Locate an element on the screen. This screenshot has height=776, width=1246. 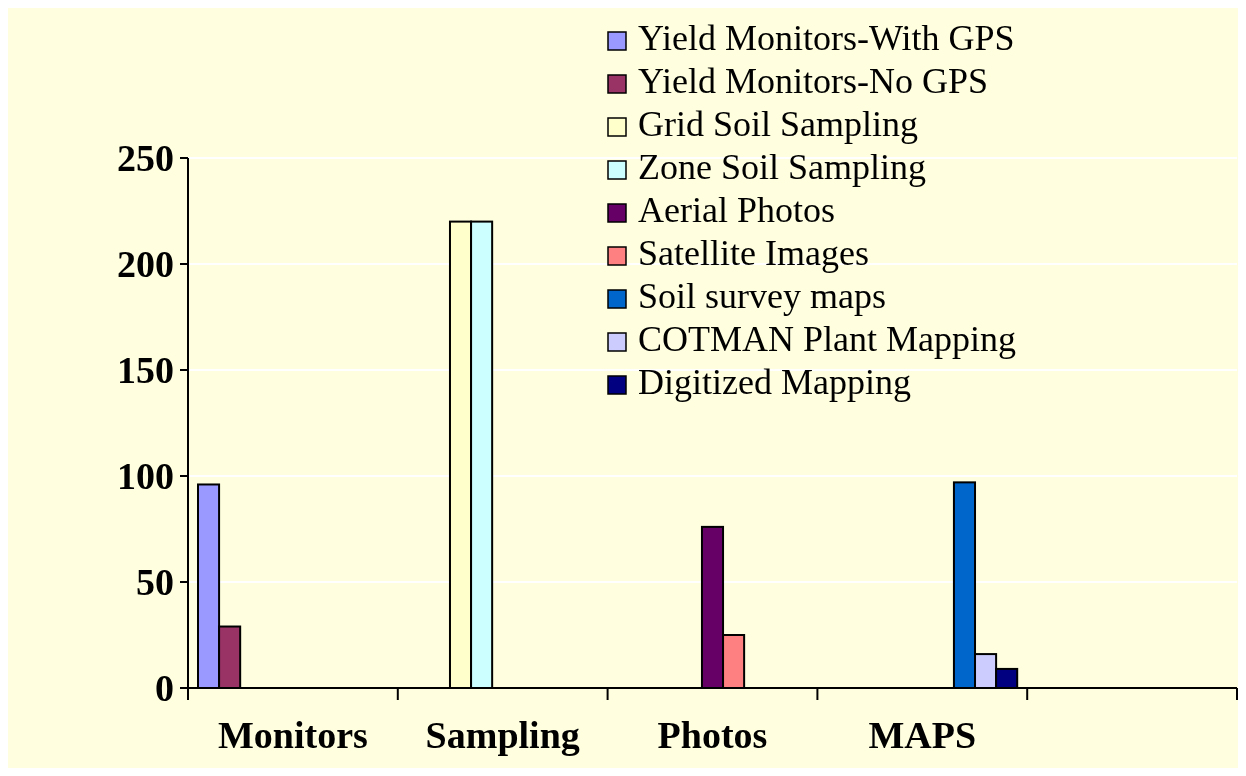
legend-label: Satellite Images is located at coordinates (753, 253).